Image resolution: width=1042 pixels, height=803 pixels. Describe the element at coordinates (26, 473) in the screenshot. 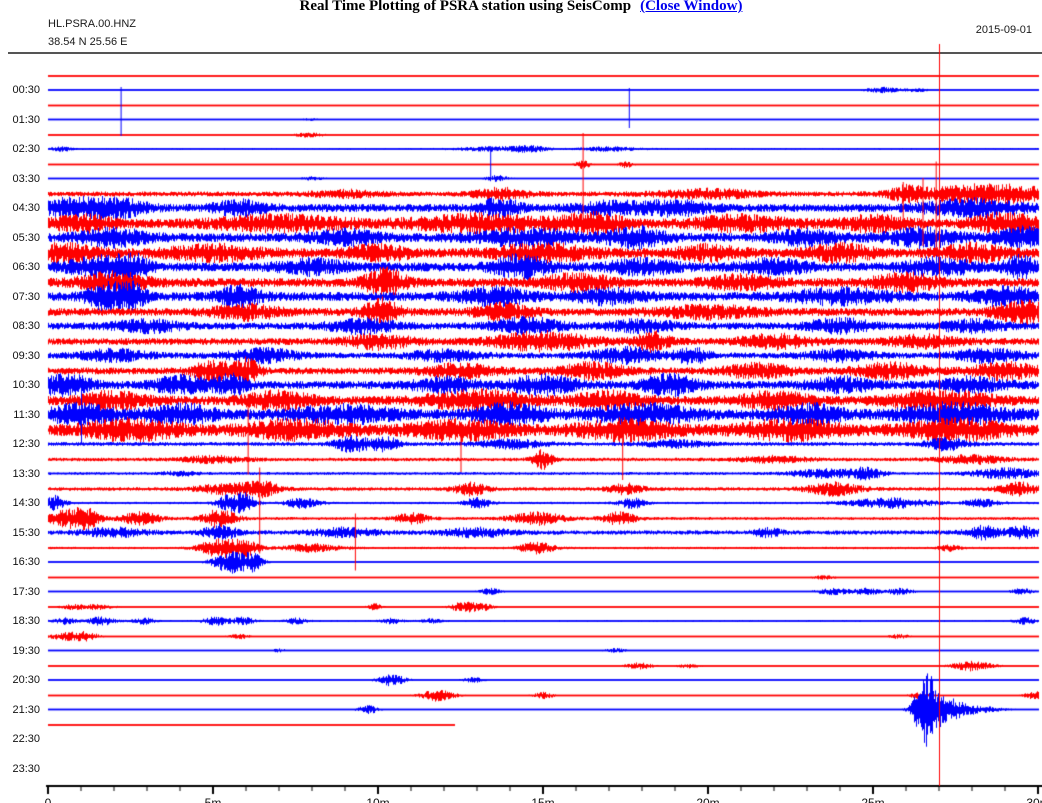

I see `row-label: 13:30` at that location.